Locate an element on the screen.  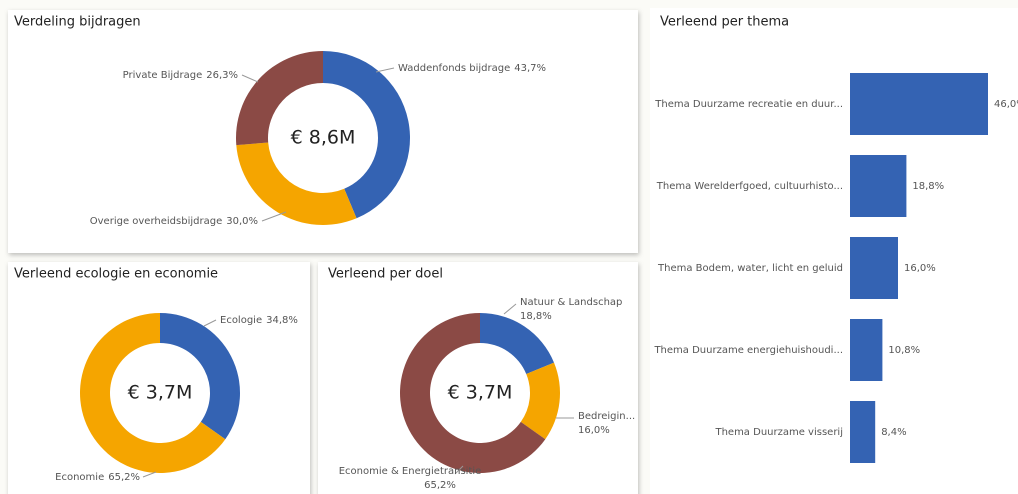
slice-name: Overige overheidsbijdrage is located at coordinates (156, 221).